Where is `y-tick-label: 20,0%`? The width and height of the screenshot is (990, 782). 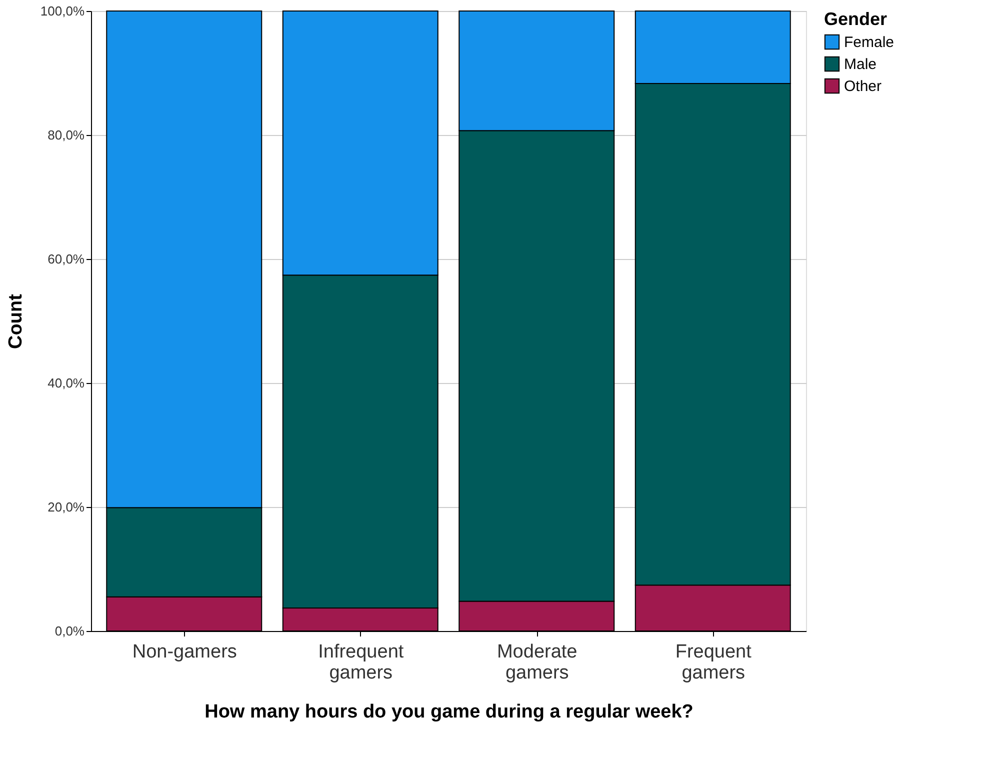 y-tick-label: 20,0% is located at coordinates (66, 507).